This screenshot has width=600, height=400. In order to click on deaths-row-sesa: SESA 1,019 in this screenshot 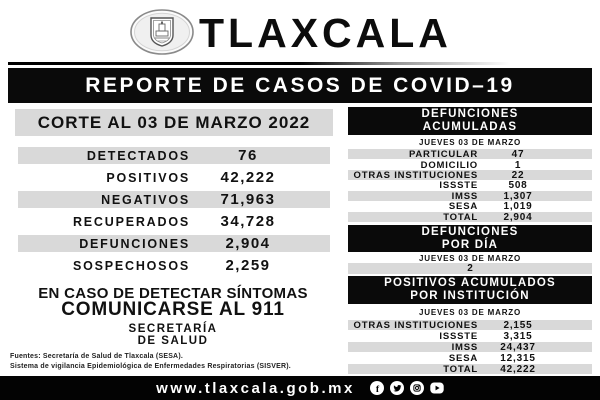, I will do `click(470, 206)`.